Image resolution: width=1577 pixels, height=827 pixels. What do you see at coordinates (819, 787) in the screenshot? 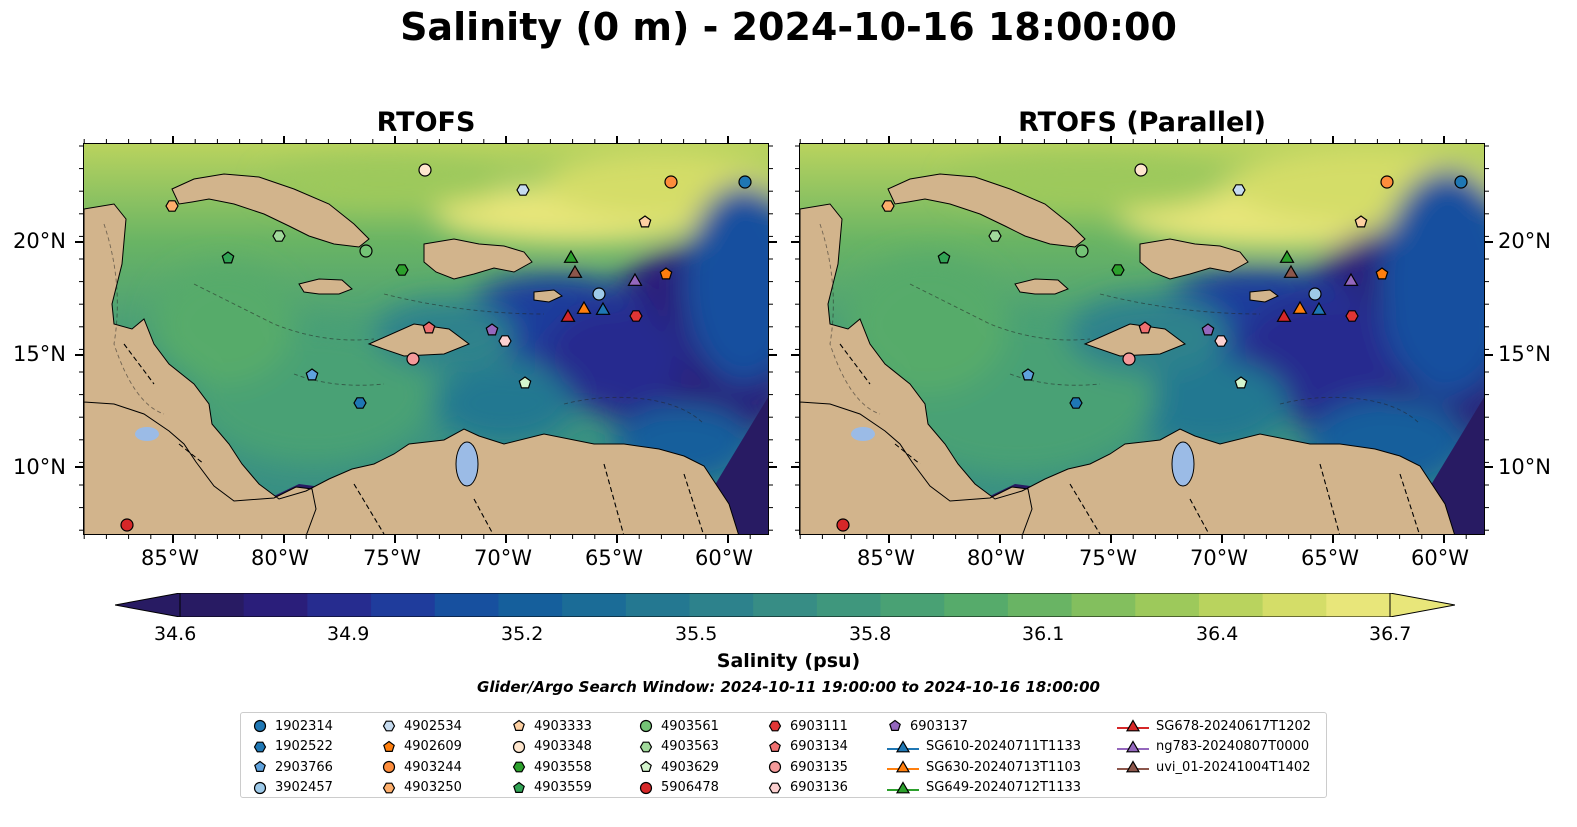
I see `legend-label: 6903136` at bounding box center [819, 787].